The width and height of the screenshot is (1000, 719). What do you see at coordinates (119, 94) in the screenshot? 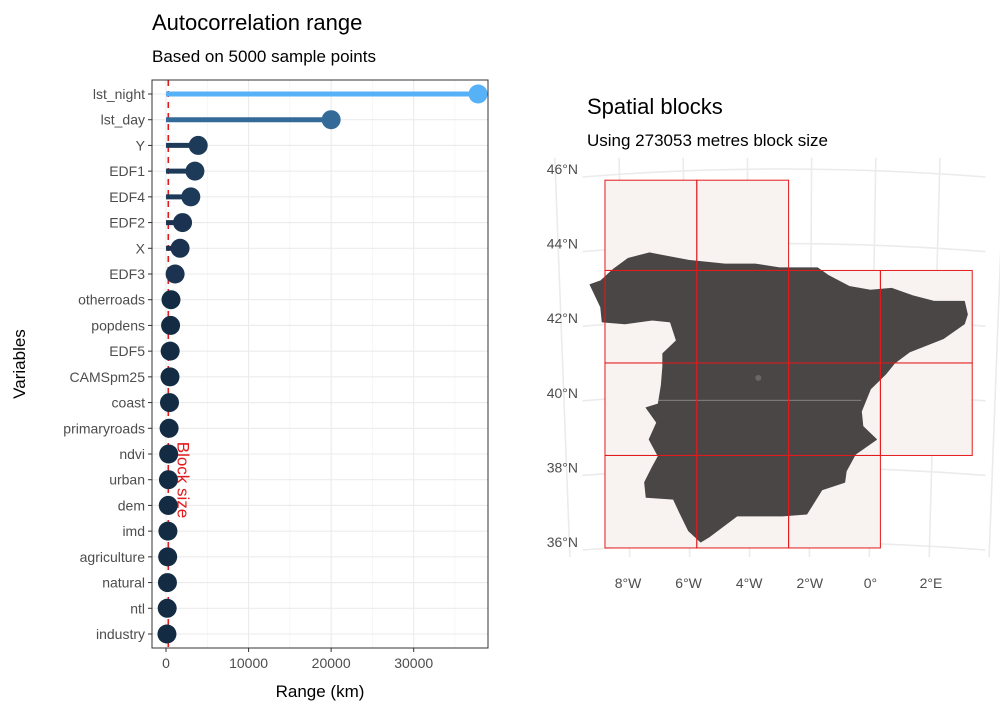
I see `y-tick-label: lst_night` at bounding box center [119, 94].